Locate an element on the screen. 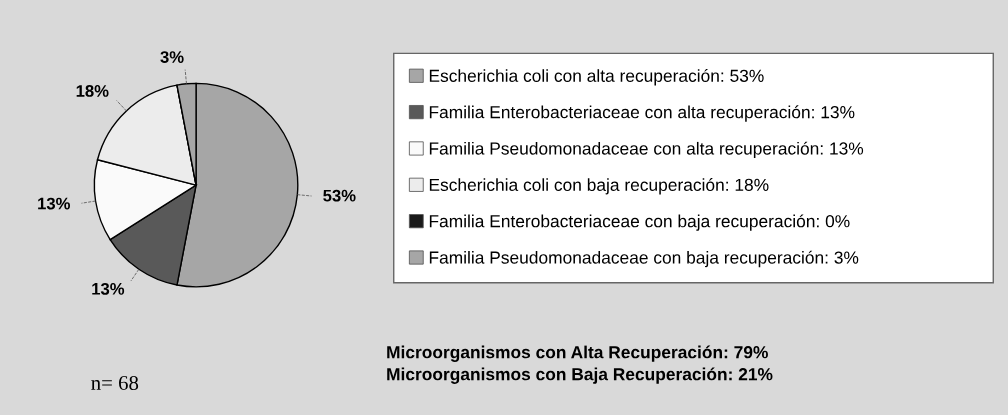 The width and height of the screenshot is (1008, 415). data-label: 18% is located at coordinates (92, 91).